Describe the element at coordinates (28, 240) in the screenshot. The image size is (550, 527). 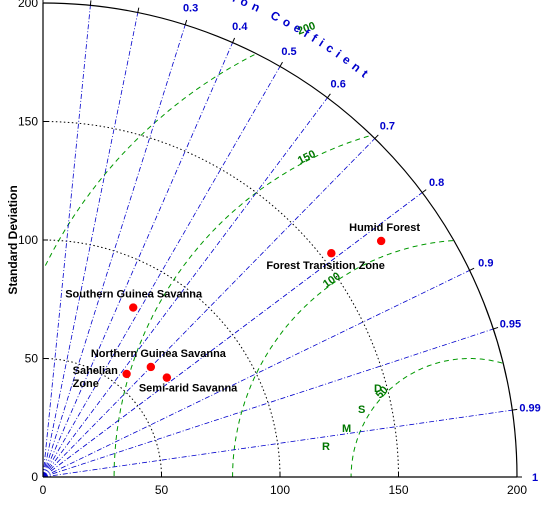
I see `y-tick-label: 100` at that location.